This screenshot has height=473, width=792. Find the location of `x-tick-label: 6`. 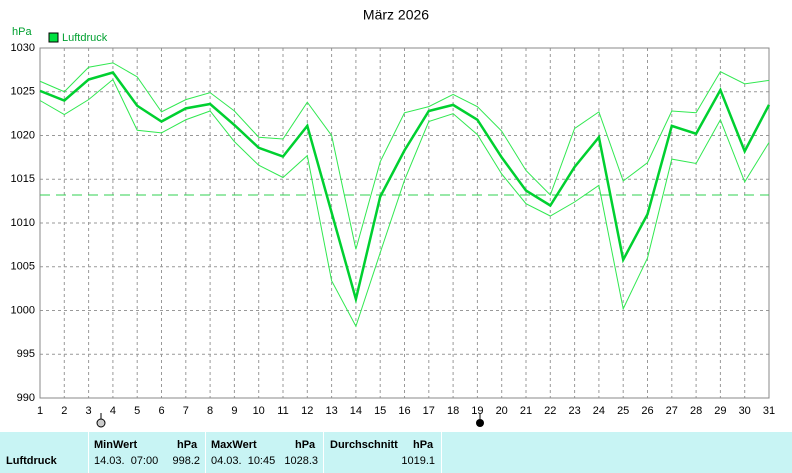

x-tick-label: 6 is located at coordinates (161, 411).